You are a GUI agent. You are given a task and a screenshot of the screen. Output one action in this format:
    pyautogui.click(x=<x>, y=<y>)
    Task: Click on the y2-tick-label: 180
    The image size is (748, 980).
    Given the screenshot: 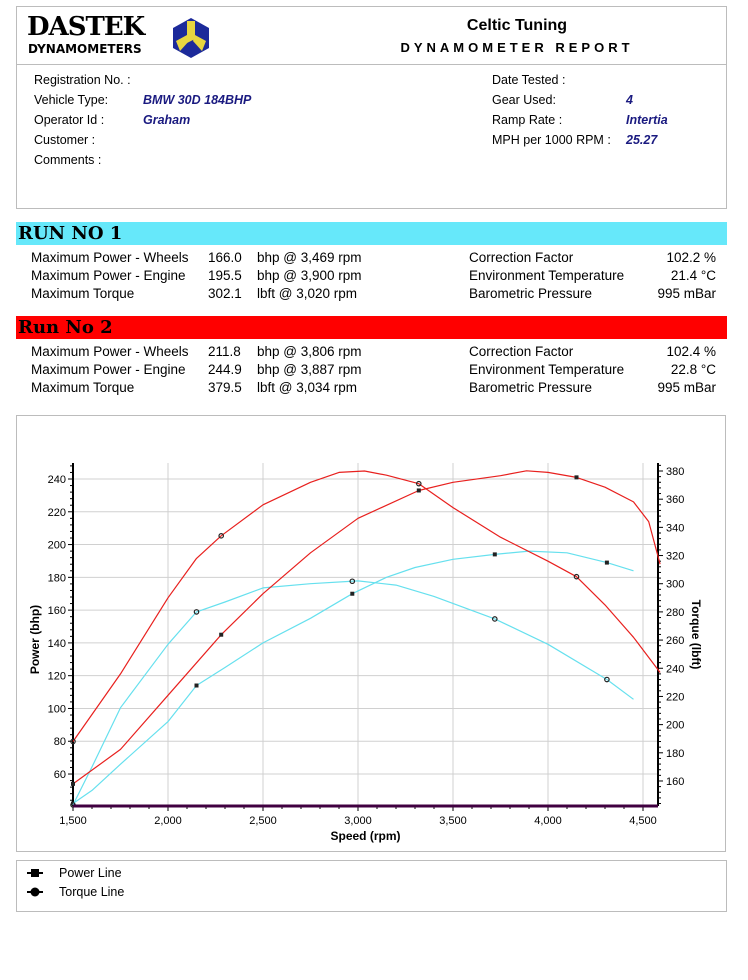 What is the action you would take?
    pyautogui.click(x=675, y=754)
    